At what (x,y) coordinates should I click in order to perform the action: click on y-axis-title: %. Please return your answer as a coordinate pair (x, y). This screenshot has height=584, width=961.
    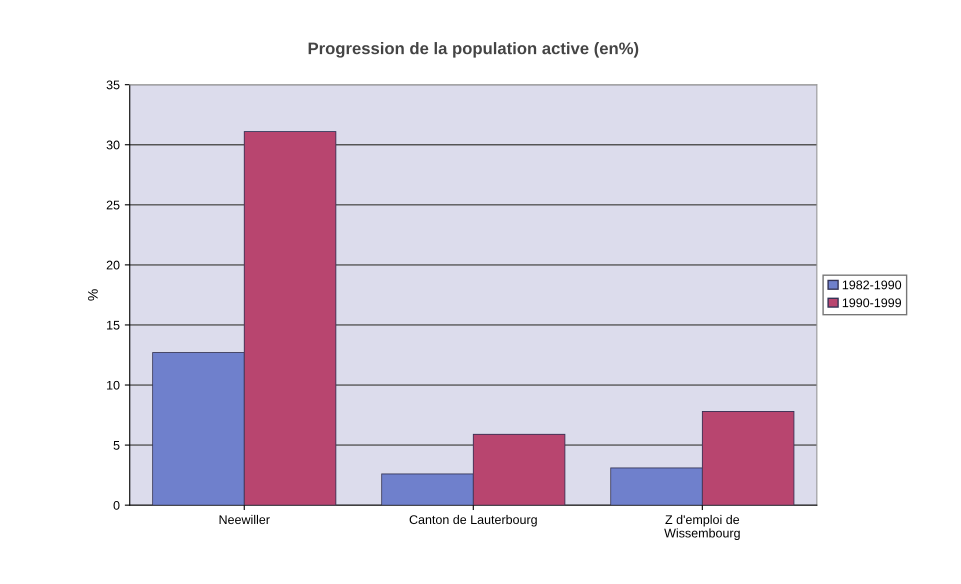
    Looking at the image, I should click on (93, 295).